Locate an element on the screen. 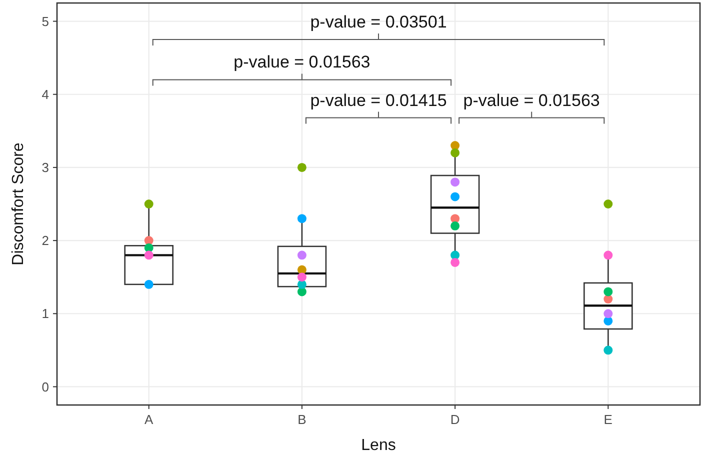 The image size is (714, 460). y-tick-label: 2 is located at coordinates (45, 240).